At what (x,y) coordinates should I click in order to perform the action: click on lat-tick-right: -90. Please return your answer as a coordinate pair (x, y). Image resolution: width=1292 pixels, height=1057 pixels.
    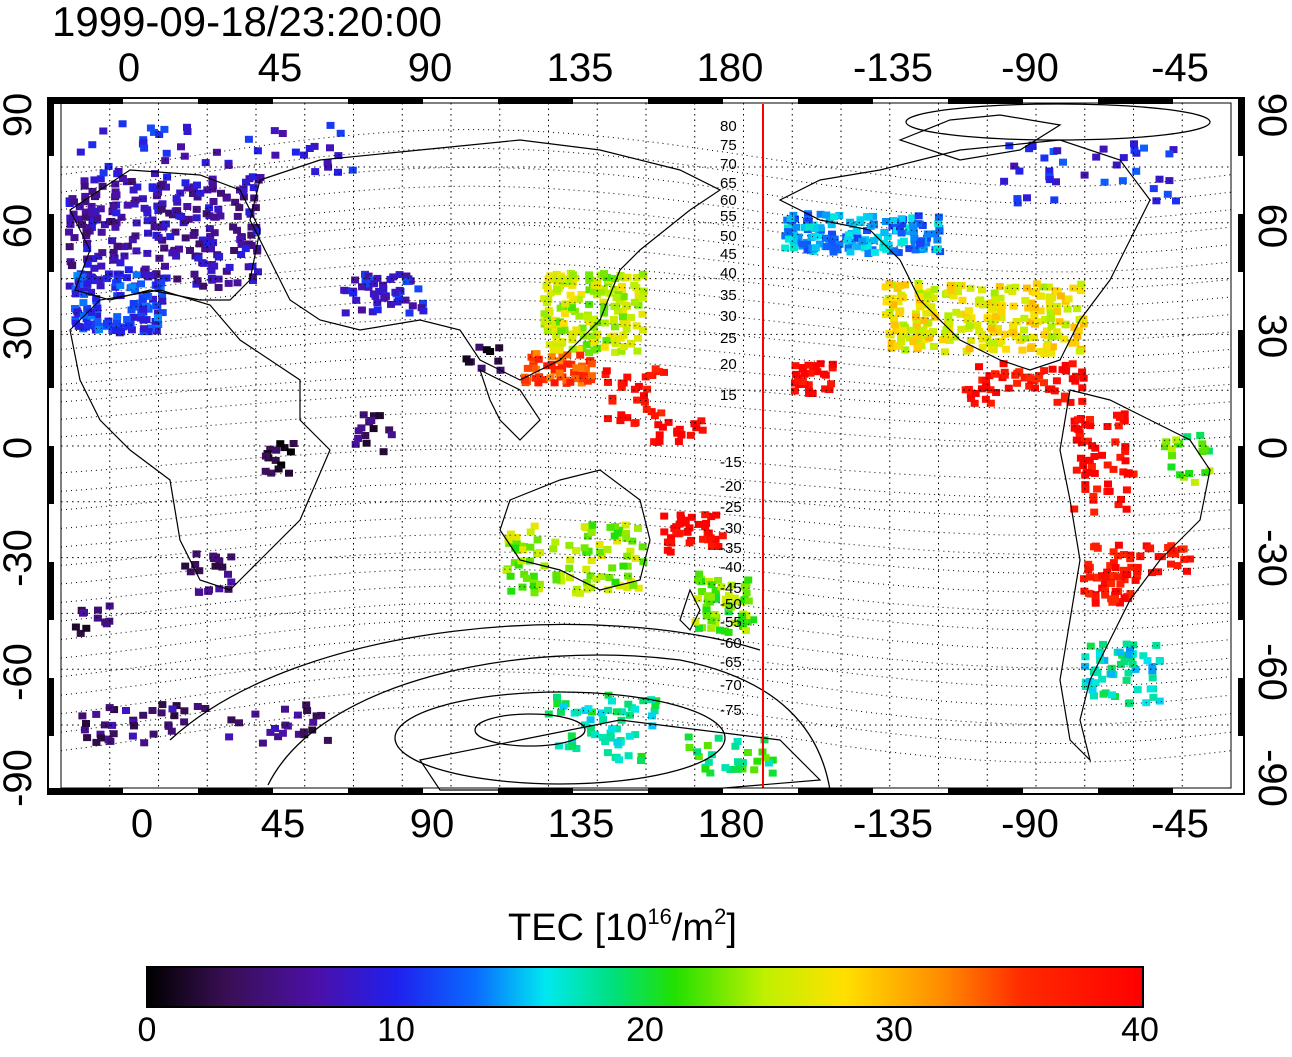
    Looking at the image, I should click on (1271, 778).